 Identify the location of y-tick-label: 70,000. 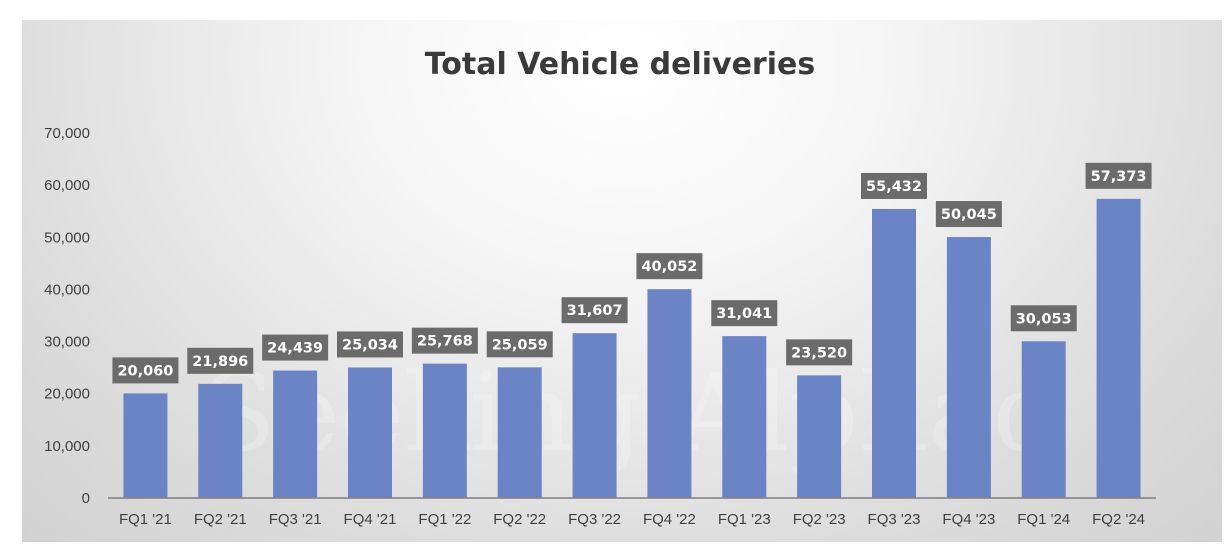
(67, 133).